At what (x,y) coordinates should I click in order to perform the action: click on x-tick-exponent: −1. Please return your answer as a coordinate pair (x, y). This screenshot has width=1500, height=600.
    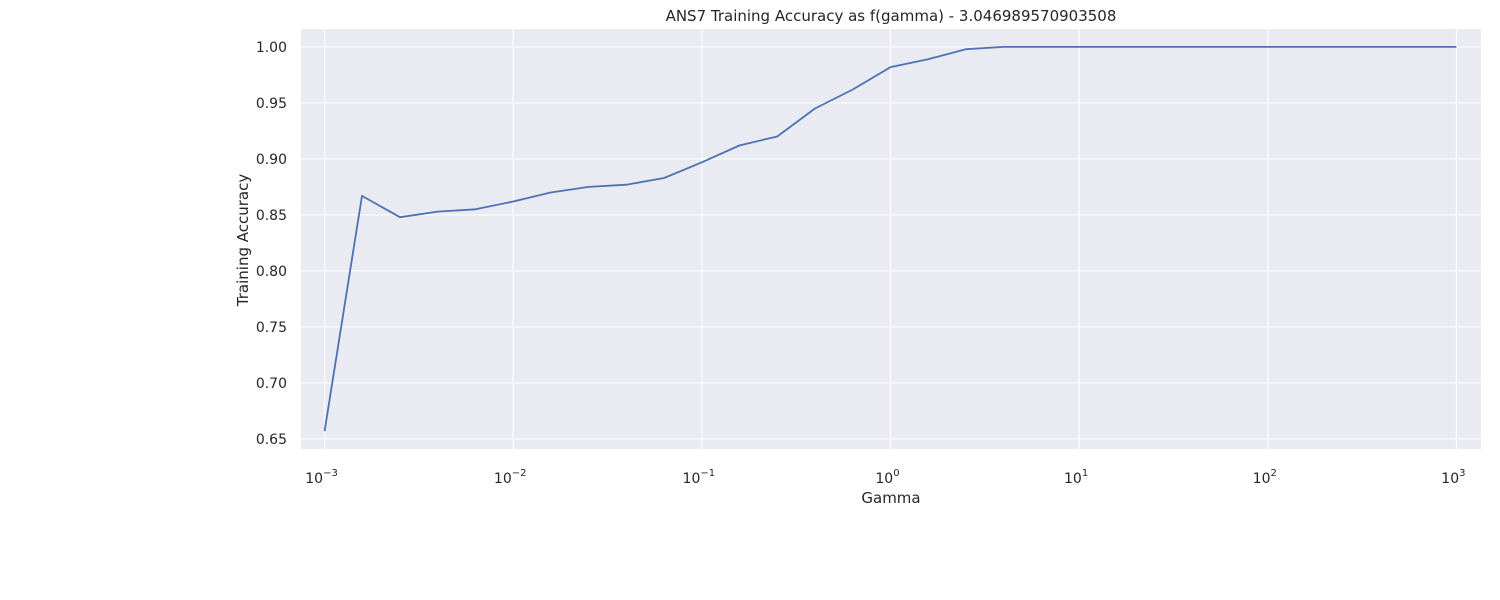
    Looking at the image, I should click on (707, 473).